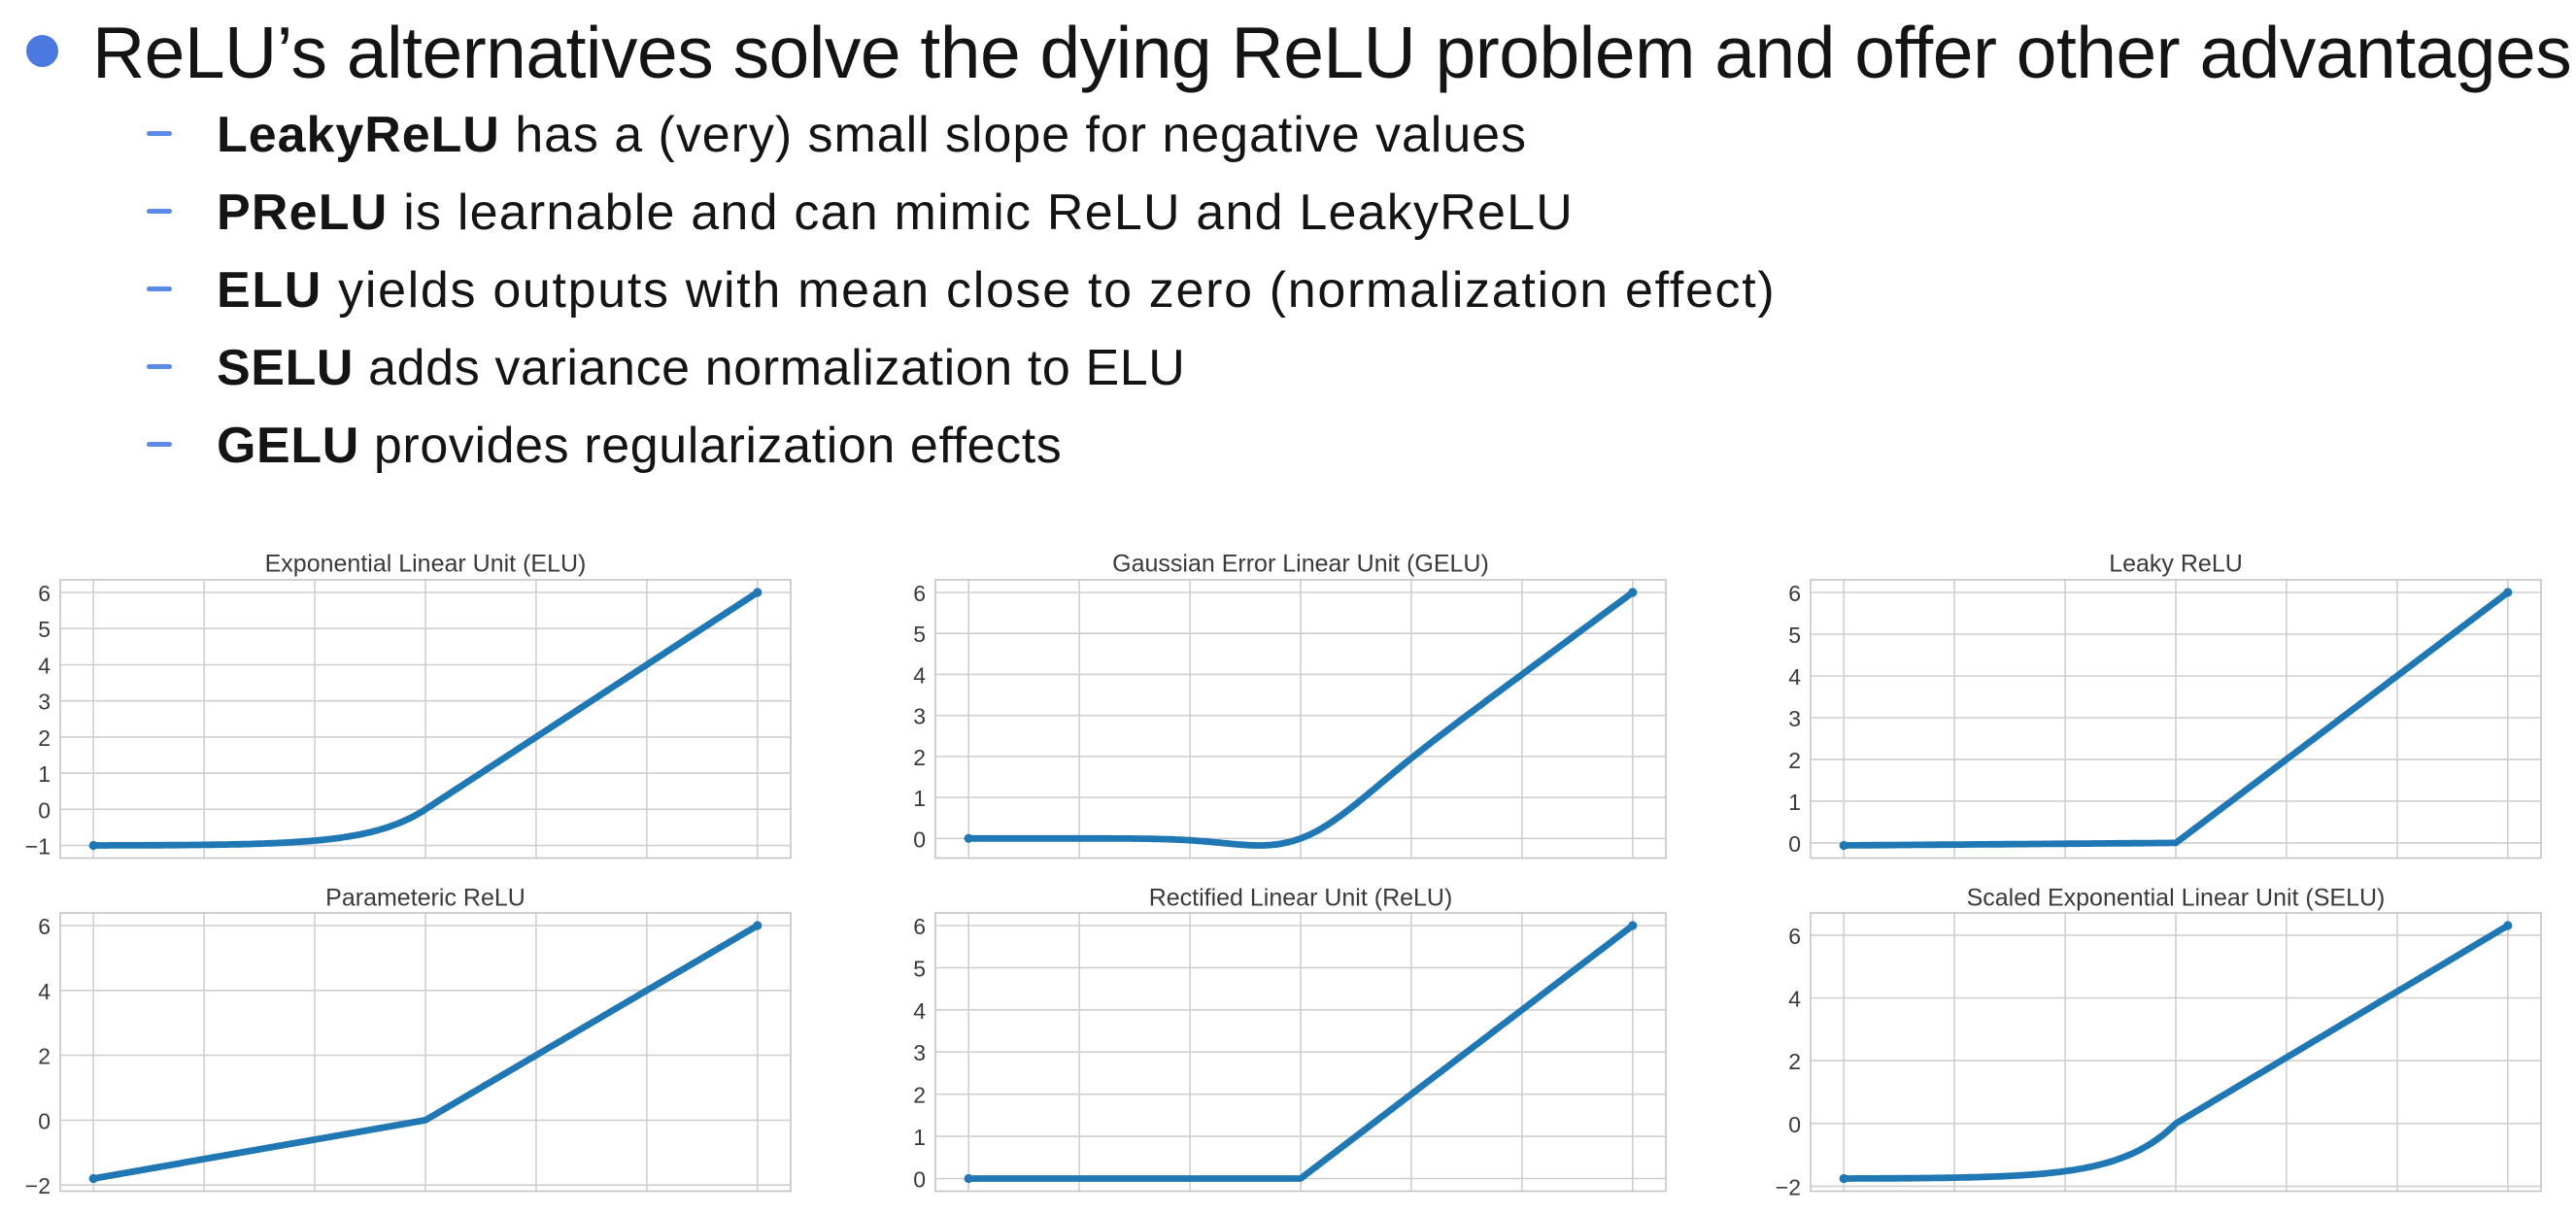 The height and width of the screenshot is (1214, 2576). I want to click on svg-text: Leaky ReLU, so click(2176, 564).